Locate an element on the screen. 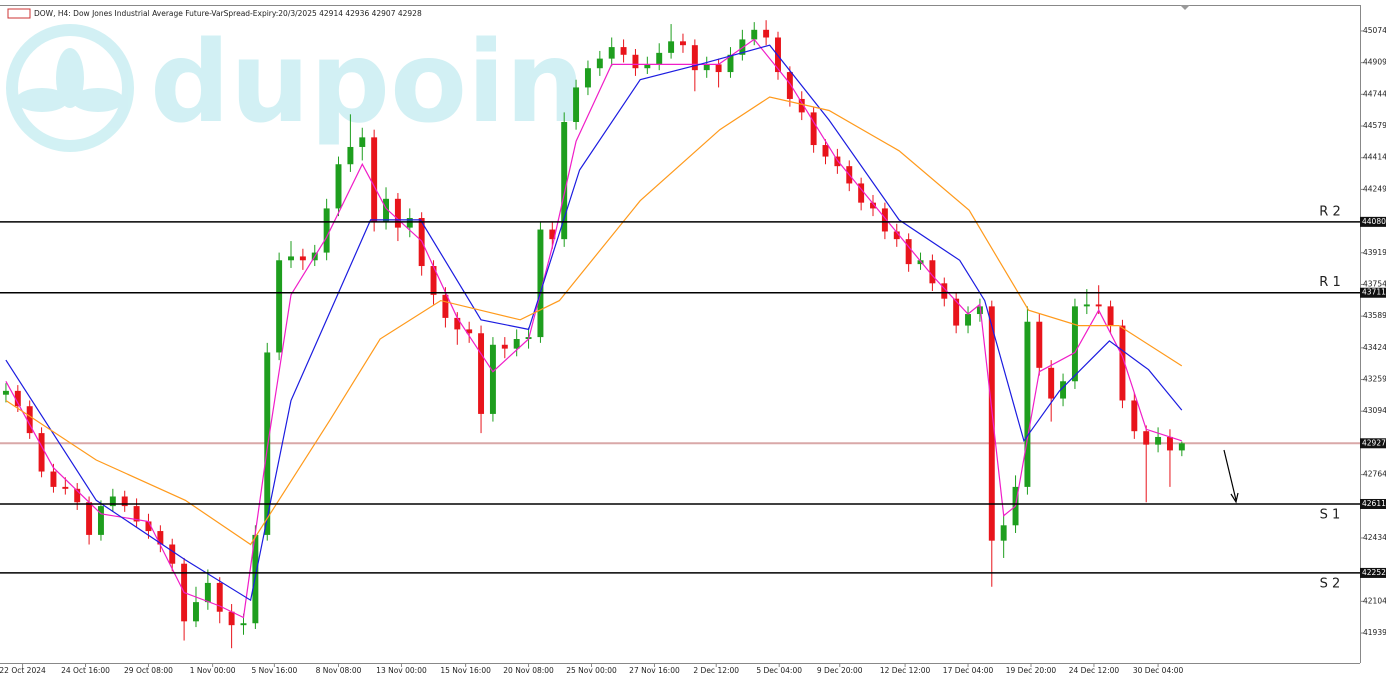 This screenshot has width=1386, height=677. y-tick-label: 42104 is located at coordinates (1374, 600).